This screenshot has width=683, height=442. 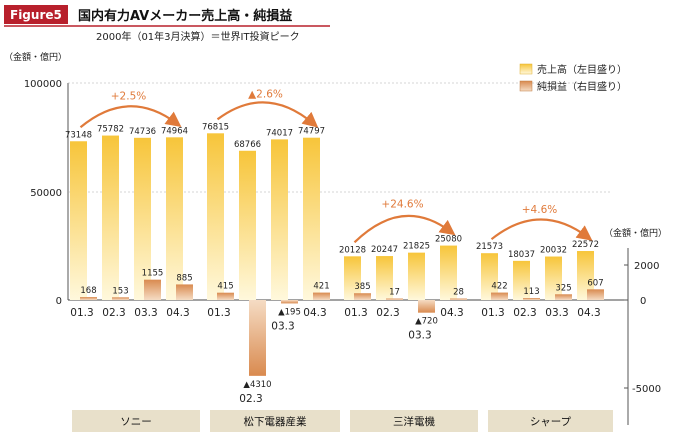 I want to click on legend-swatch-sales, so click(x=526, y=69).